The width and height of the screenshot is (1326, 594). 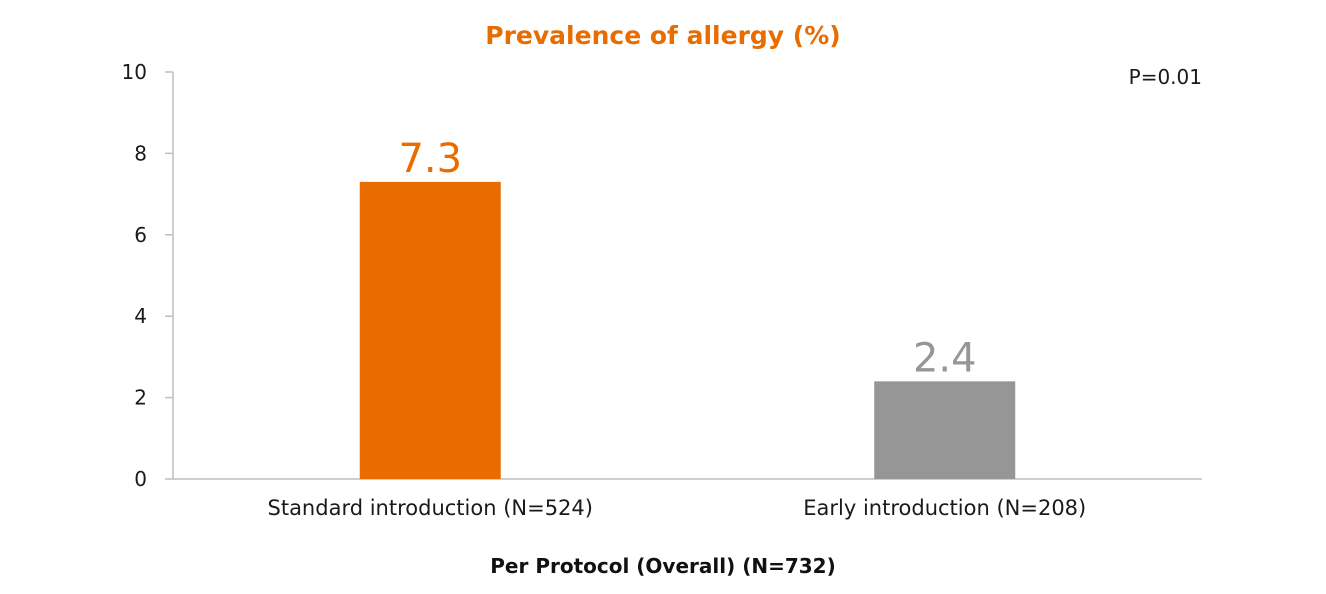 What do you see at coordinates (1165, 77) in the screenshot?
I see `p-value-annotation: P=0.01` at bounding box center [1165, 77].